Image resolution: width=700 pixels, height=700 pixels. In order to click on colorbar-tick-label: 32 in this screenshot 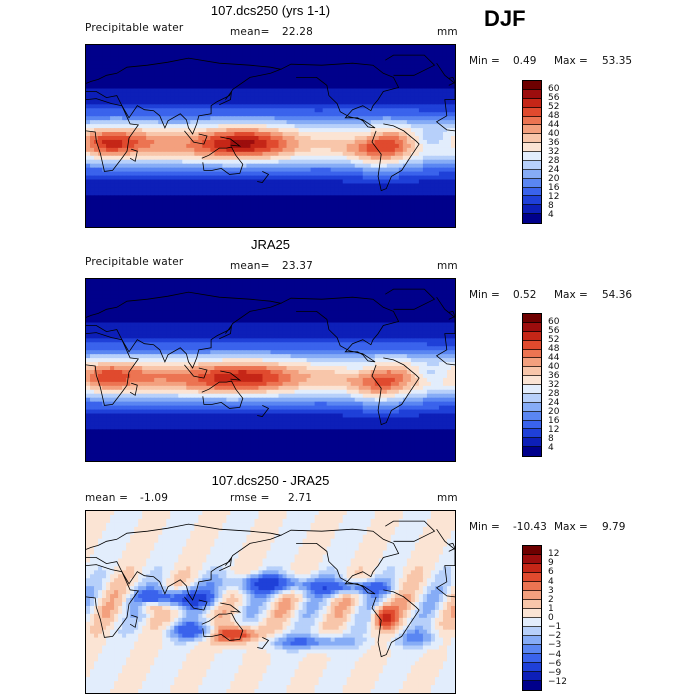, I will do `click(554, 152)`.